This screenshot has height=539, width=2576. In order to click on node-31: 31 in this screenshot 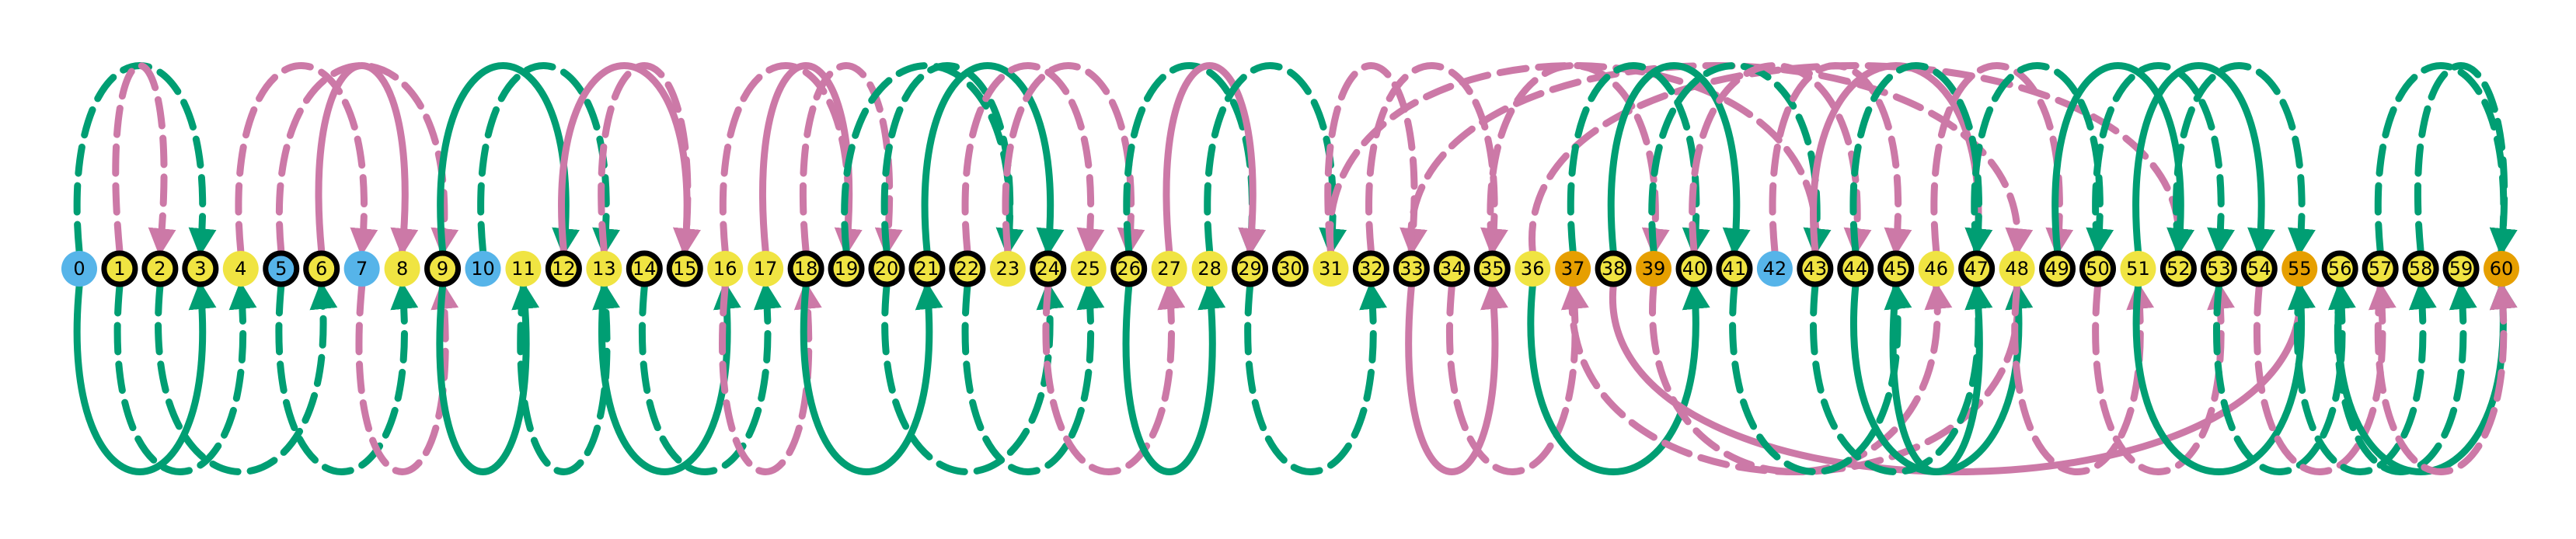, I will do `click(1330, 269)`.